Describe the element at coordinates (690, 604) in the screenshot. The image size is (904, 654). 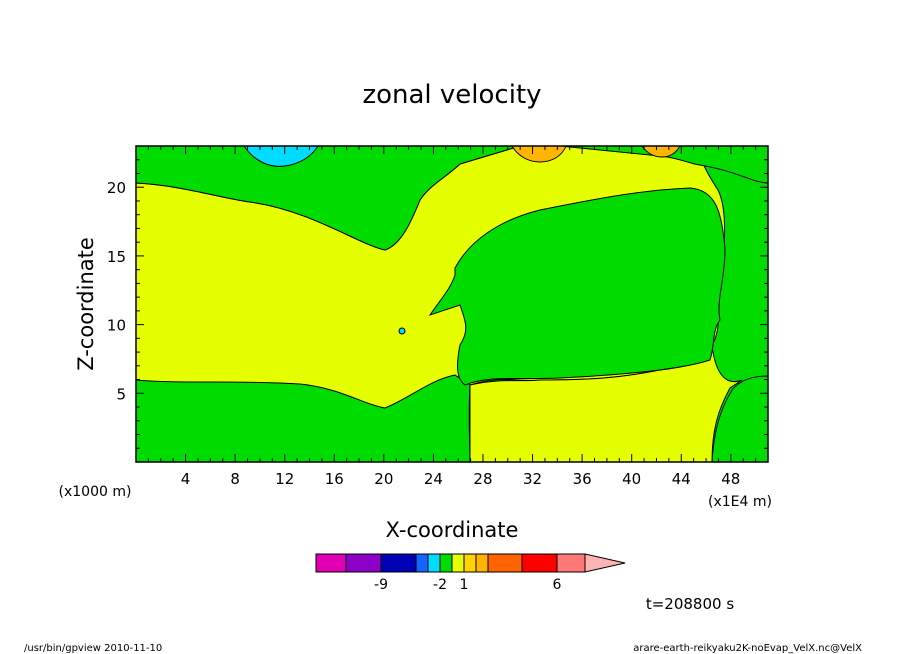
I see `time-label: t=208800 s` at that location.